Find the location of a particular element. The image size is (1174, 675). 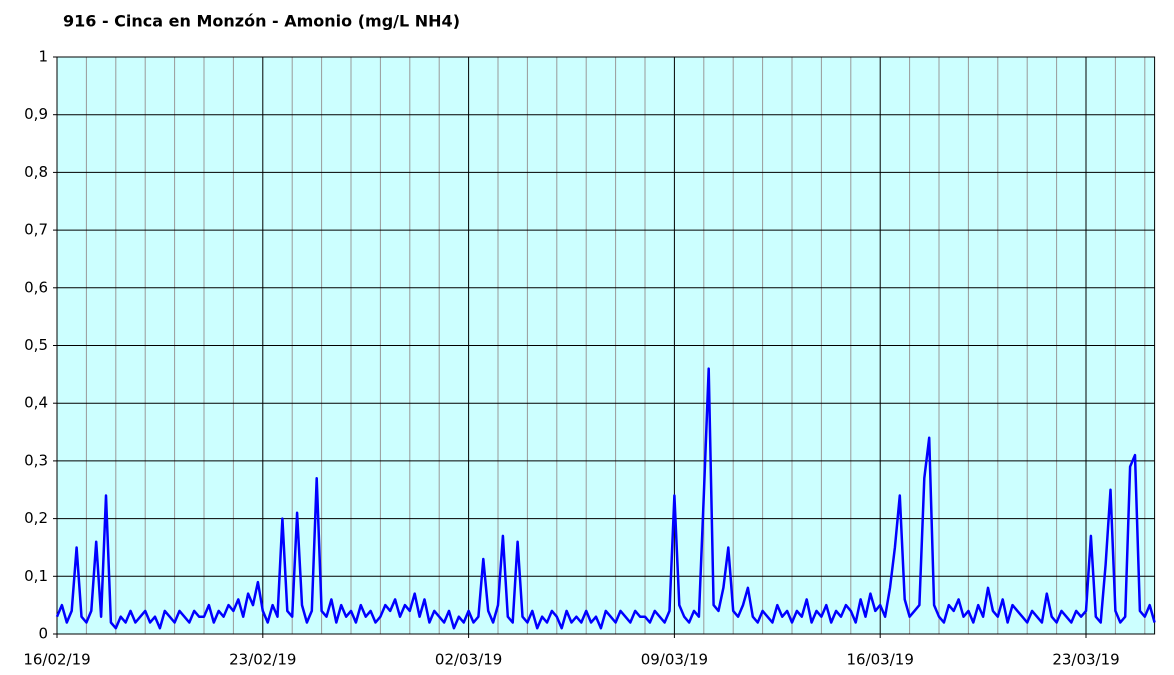

y-tick-label: 0,3 is located at coordinates (36, 460).